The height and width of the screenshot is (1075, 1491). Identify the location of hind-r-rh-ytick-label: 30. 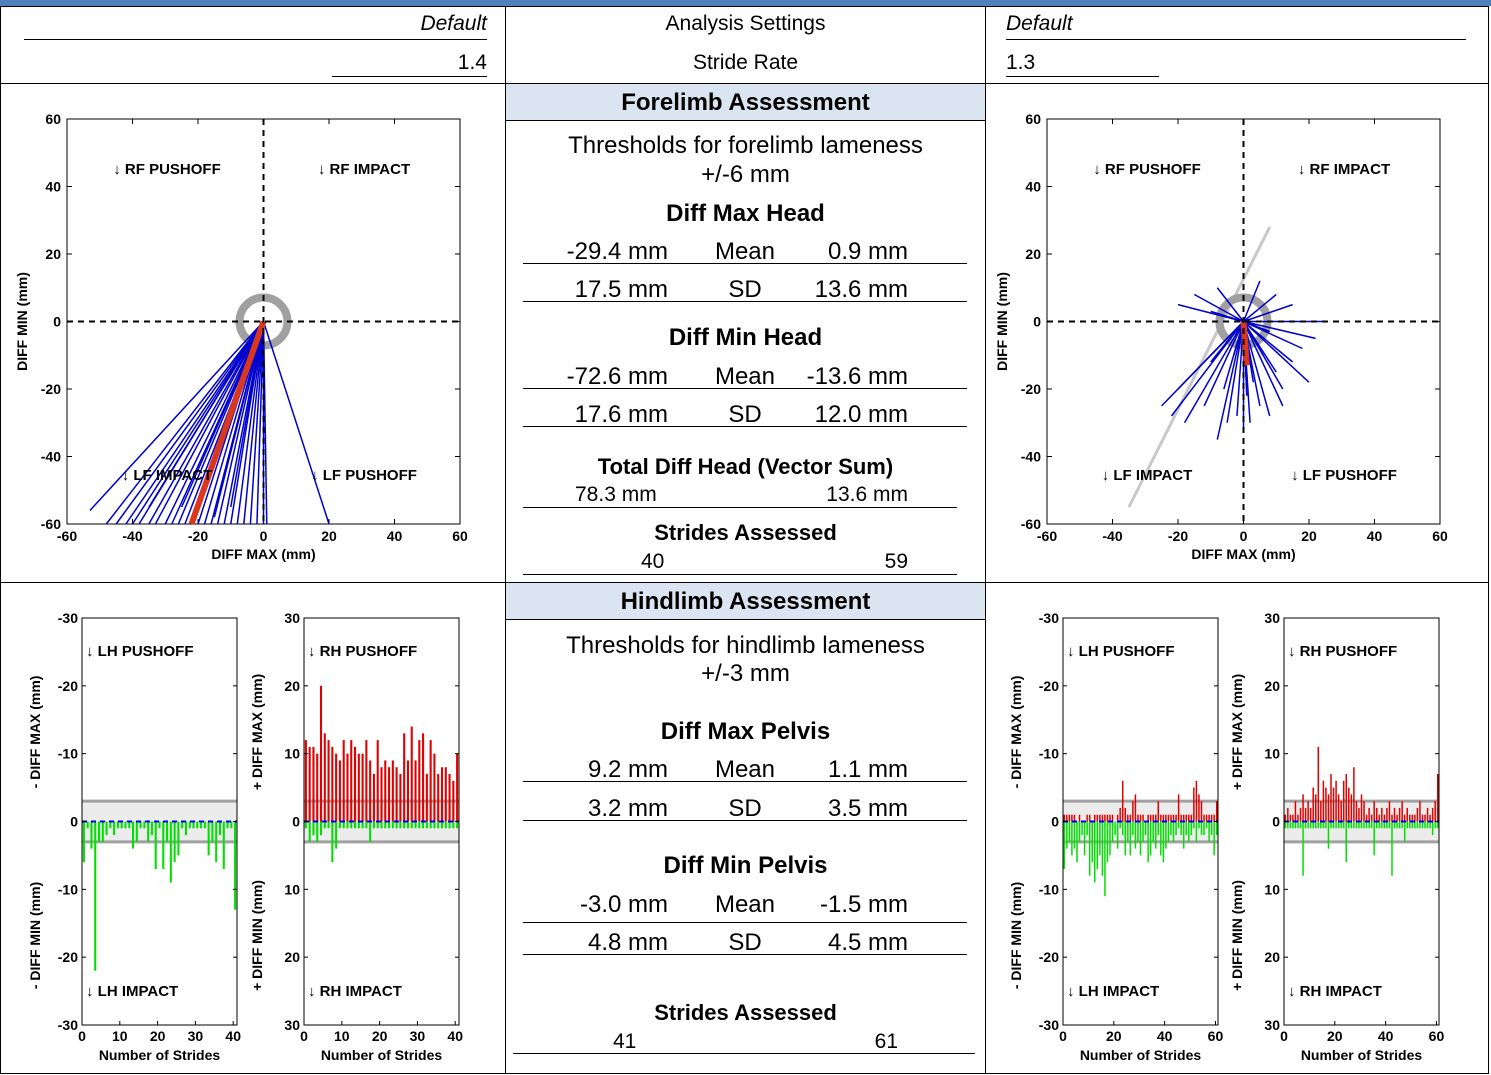
(1272, 1025).